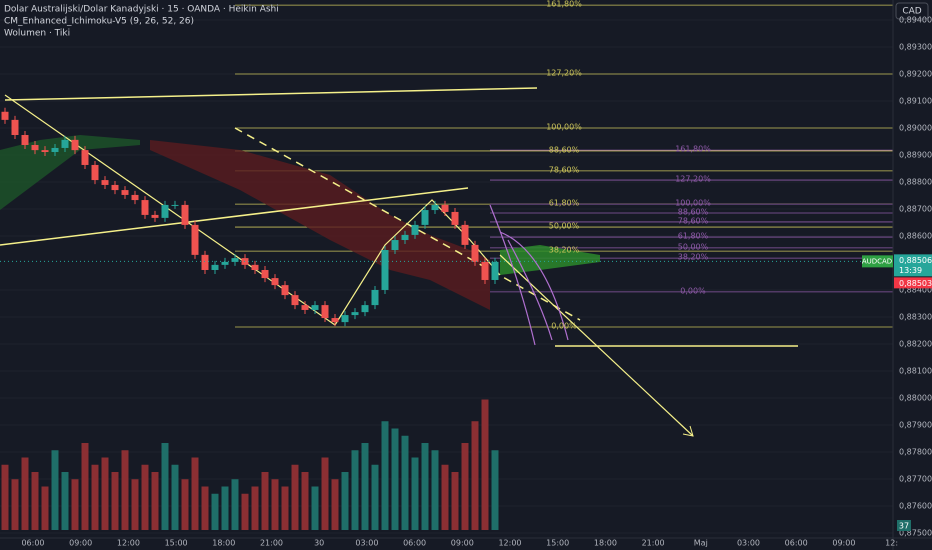  Describe the element at coordinates (320, 225) in the screenshot. I see `cloud-red` at that location.